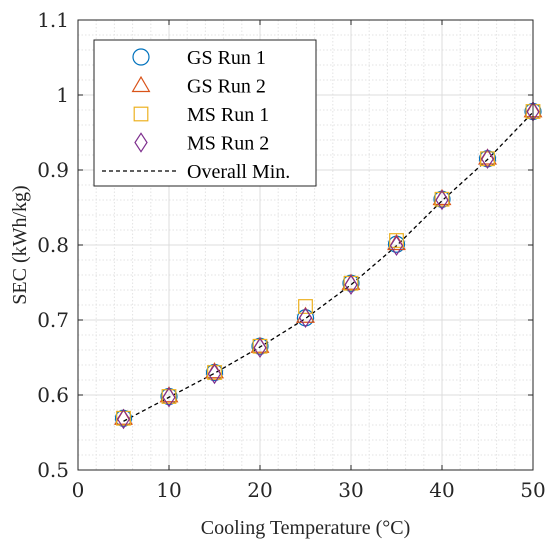  Describe the element at coordinates (141, 57) in the screenshot. I see `legend-gs-run-1-swatch` at that location.